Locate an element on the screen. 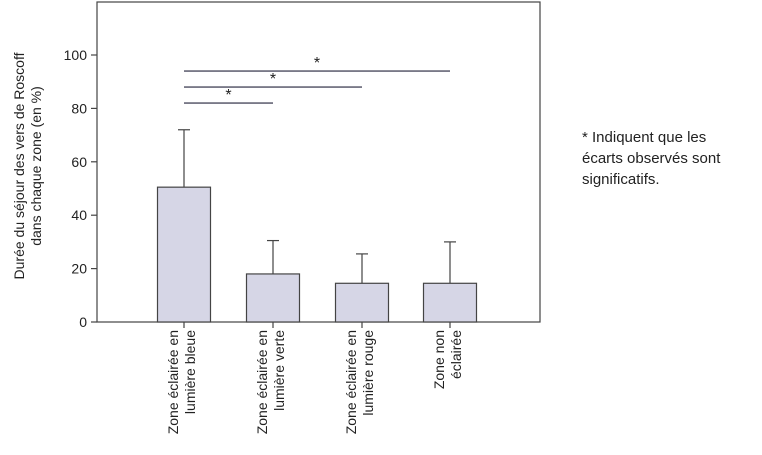 This screenshot has height=455, width=762. category-label-2-line-1: Zone éclairée en is located at coordinates (262, 382).